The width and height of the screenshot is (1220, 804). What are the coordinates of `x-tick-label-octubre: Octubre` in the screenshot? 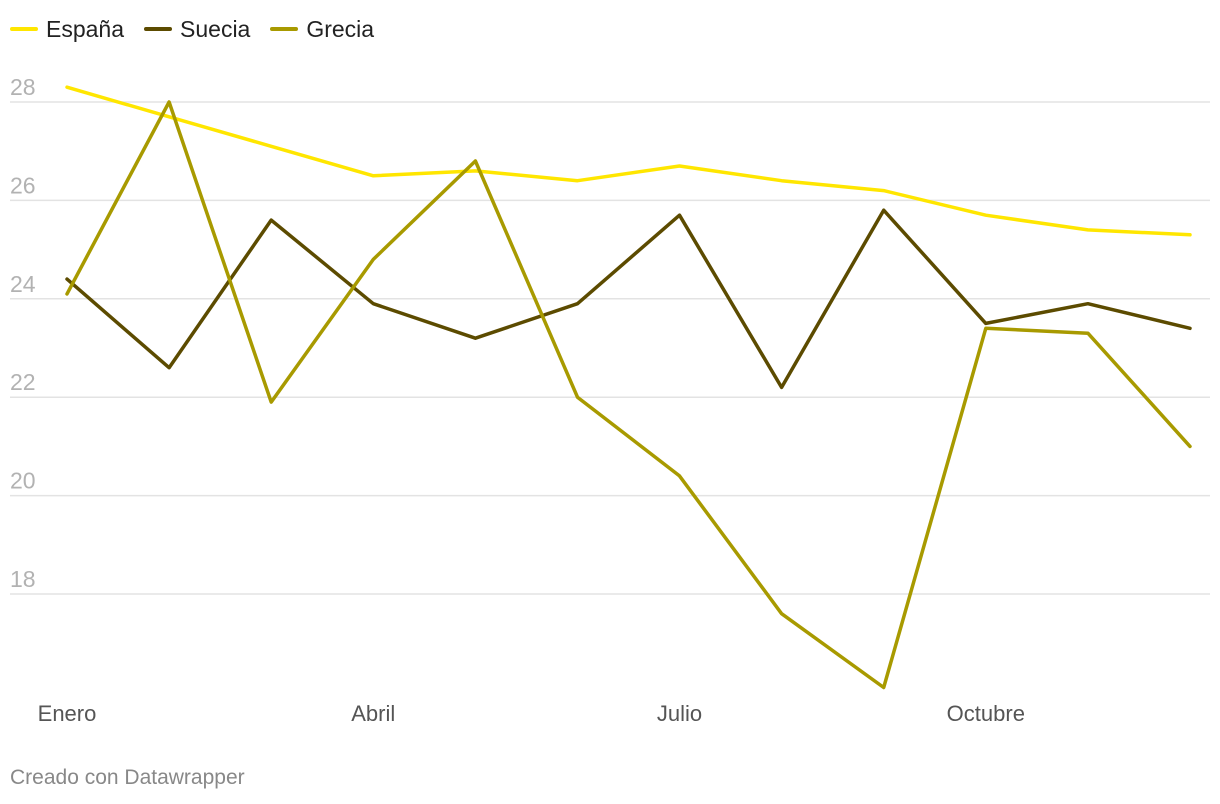 It's located at (986, 713).